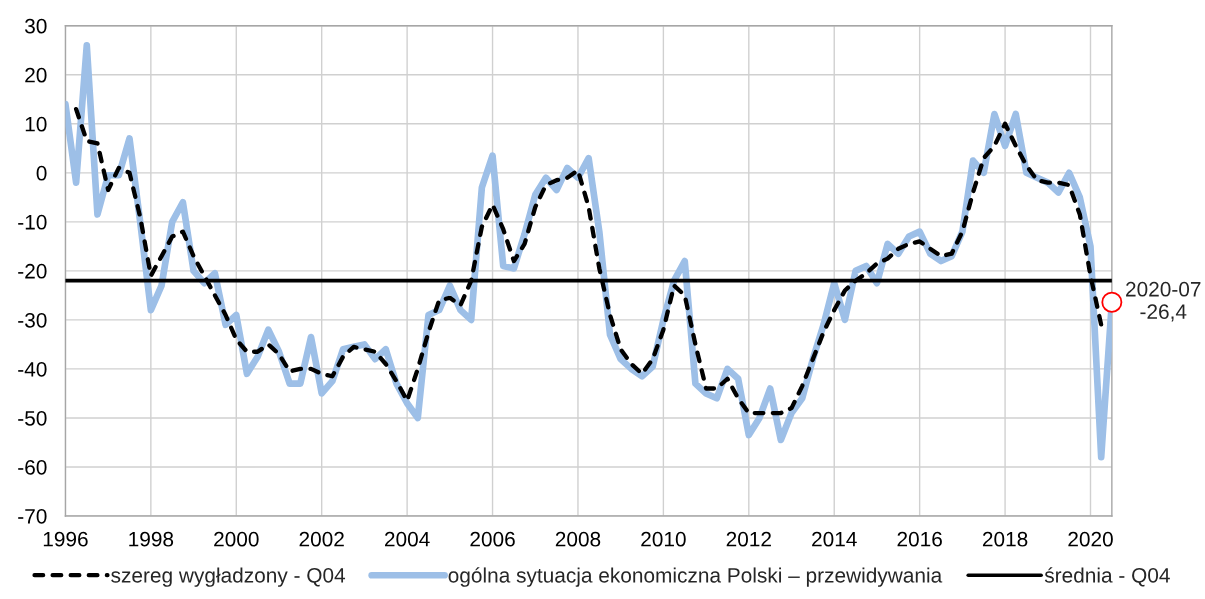 The image size is (1205, 599). Describe the element at coordinates (32, 271) in the screenshot. I see `y-tick-label: -20` at that location.